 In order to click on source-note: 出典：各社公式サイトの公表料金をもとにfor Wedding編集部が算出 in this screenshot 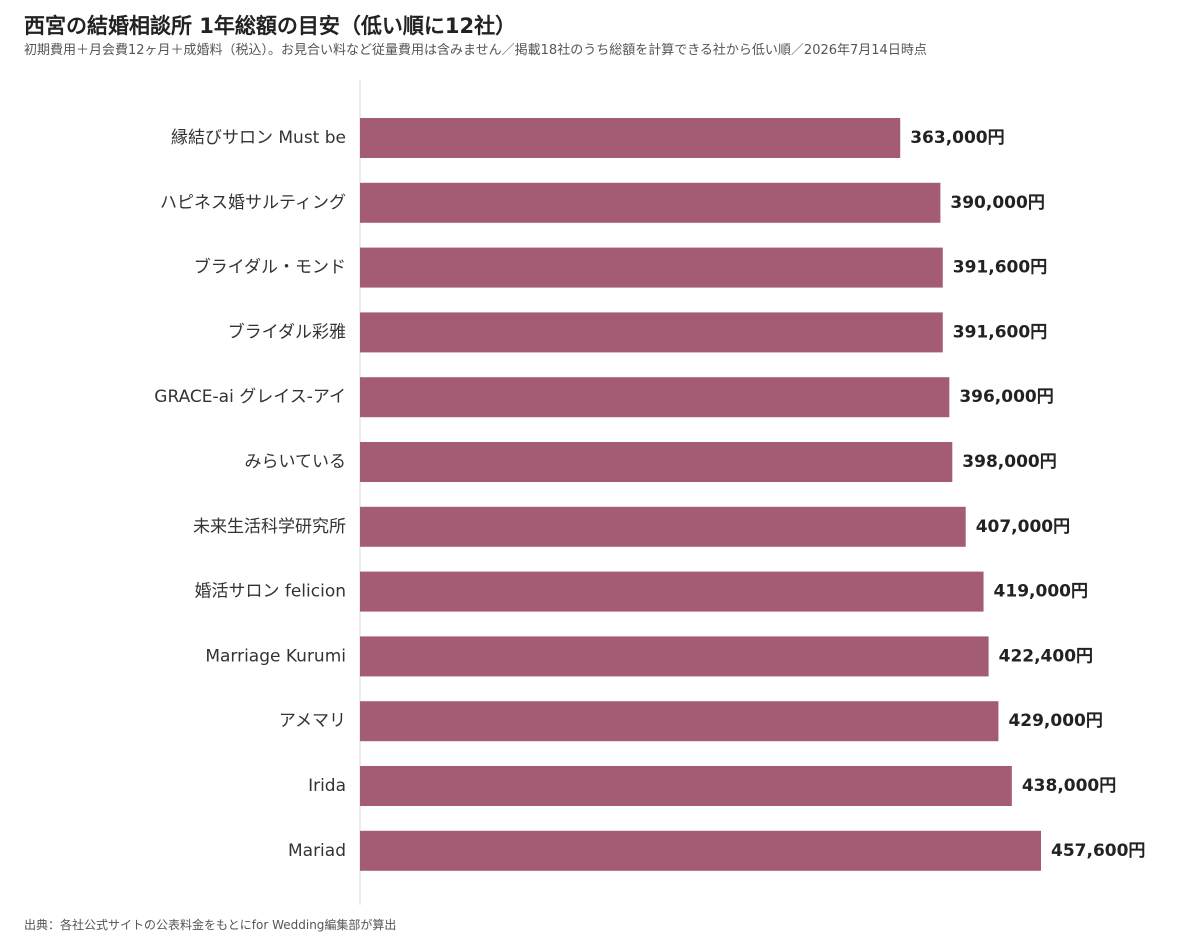, I will do `click(210, 925)`.